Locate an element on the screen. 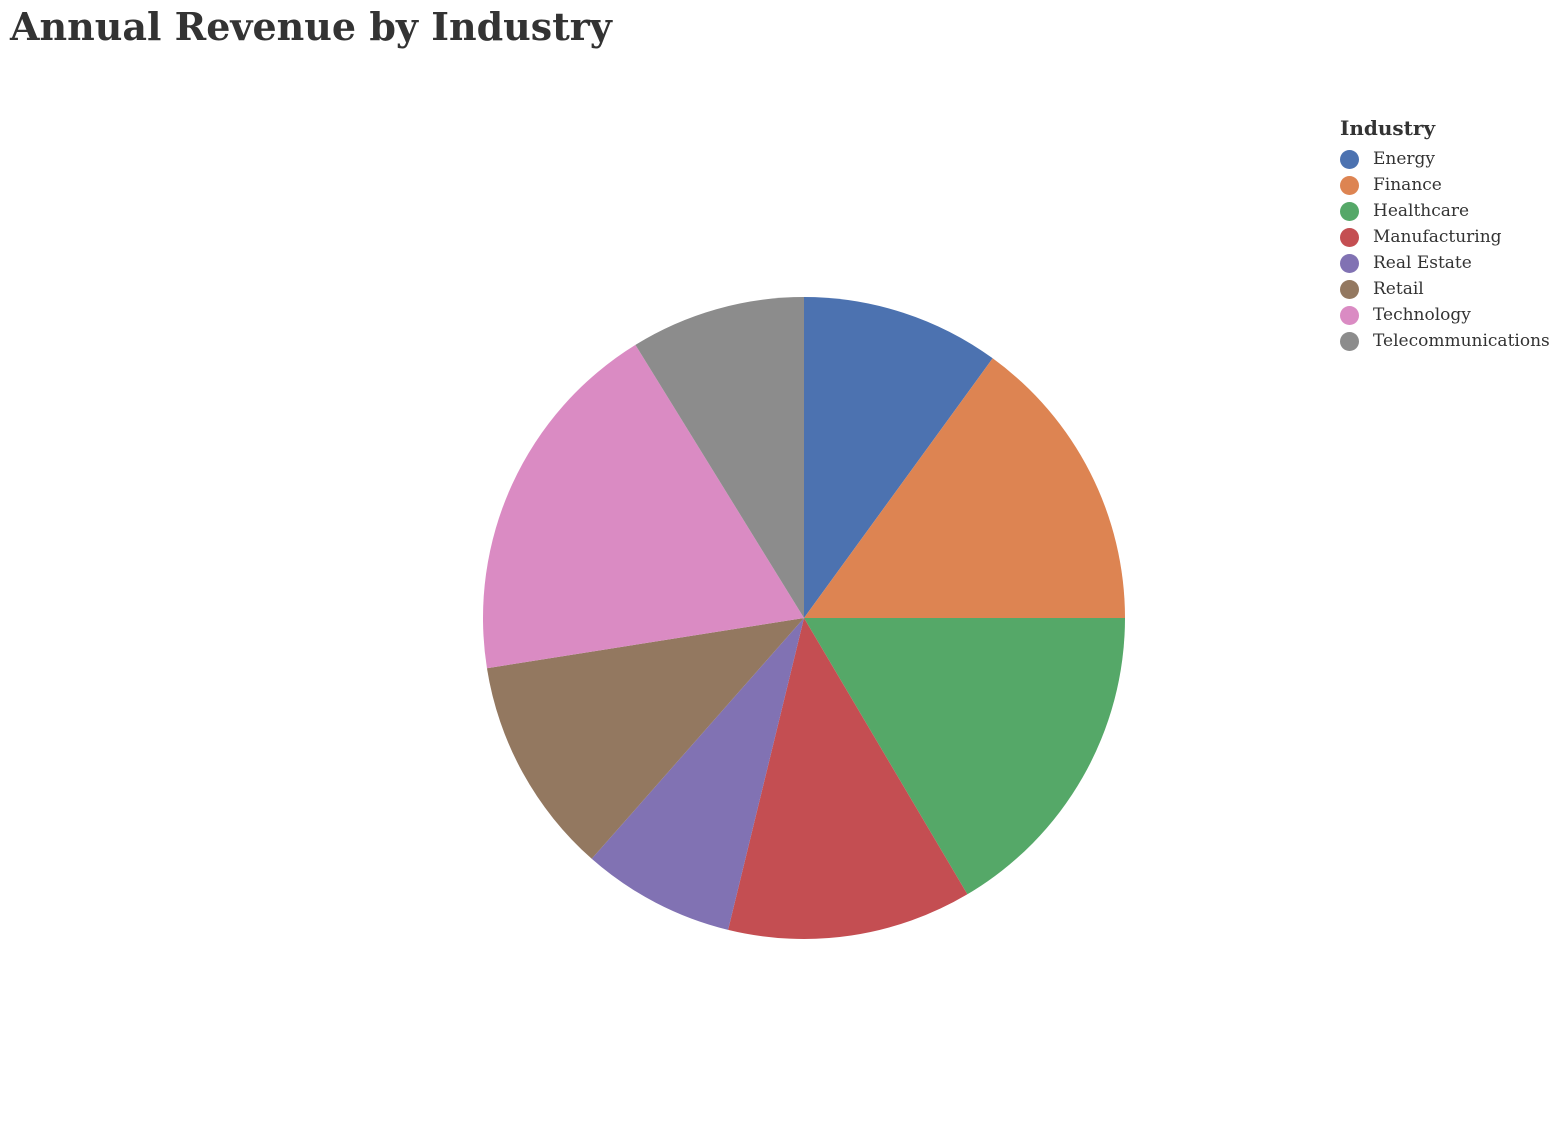 This screenshot has width=1568, height=1128. legend-item-telecommunications: Telecommunications is located at coordinates (1445, 341).